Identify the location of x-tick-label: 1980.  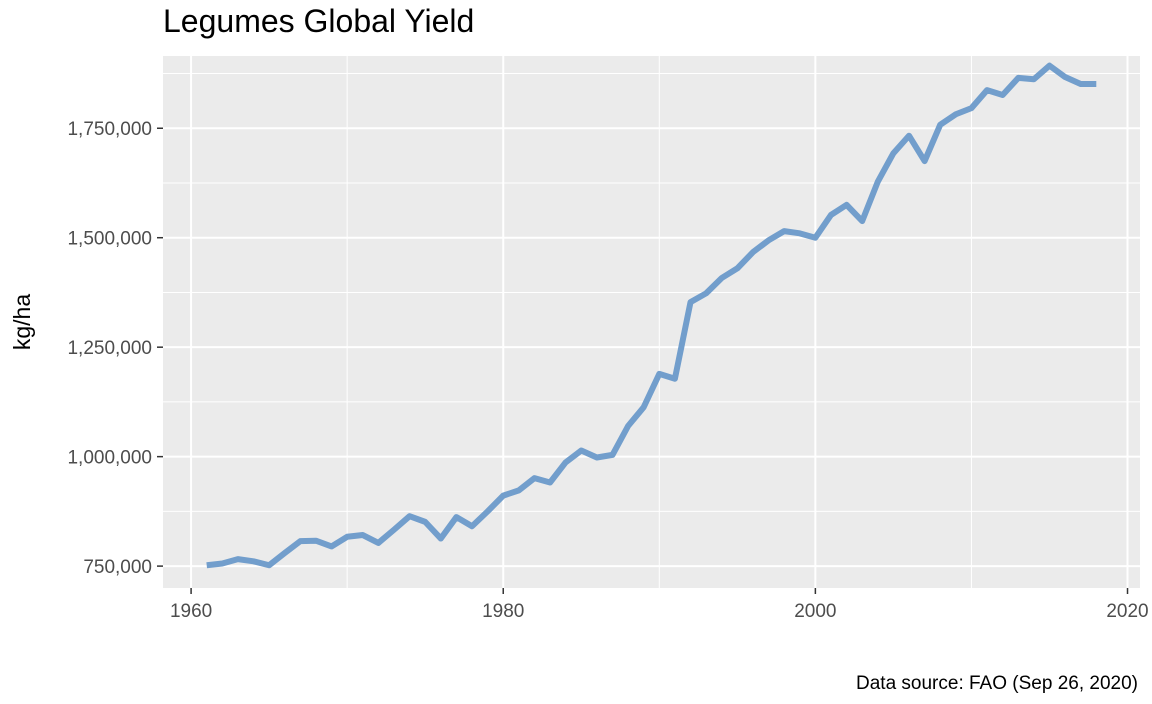
(503, 611).